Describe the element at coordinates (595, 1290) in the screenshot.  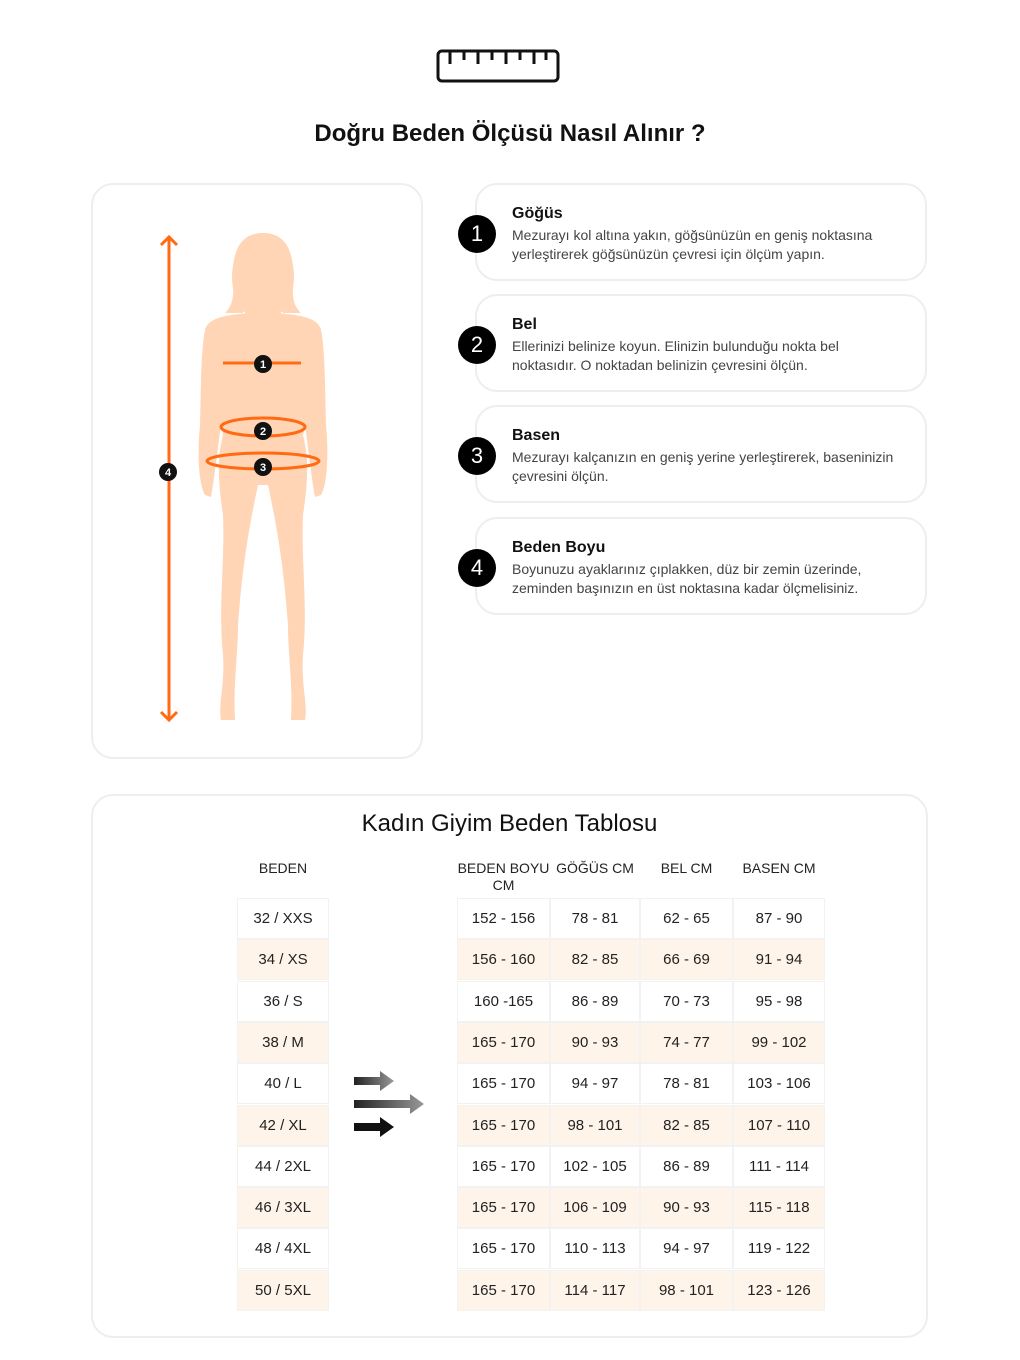
I see `table-cell: 114 - 117` at that location.